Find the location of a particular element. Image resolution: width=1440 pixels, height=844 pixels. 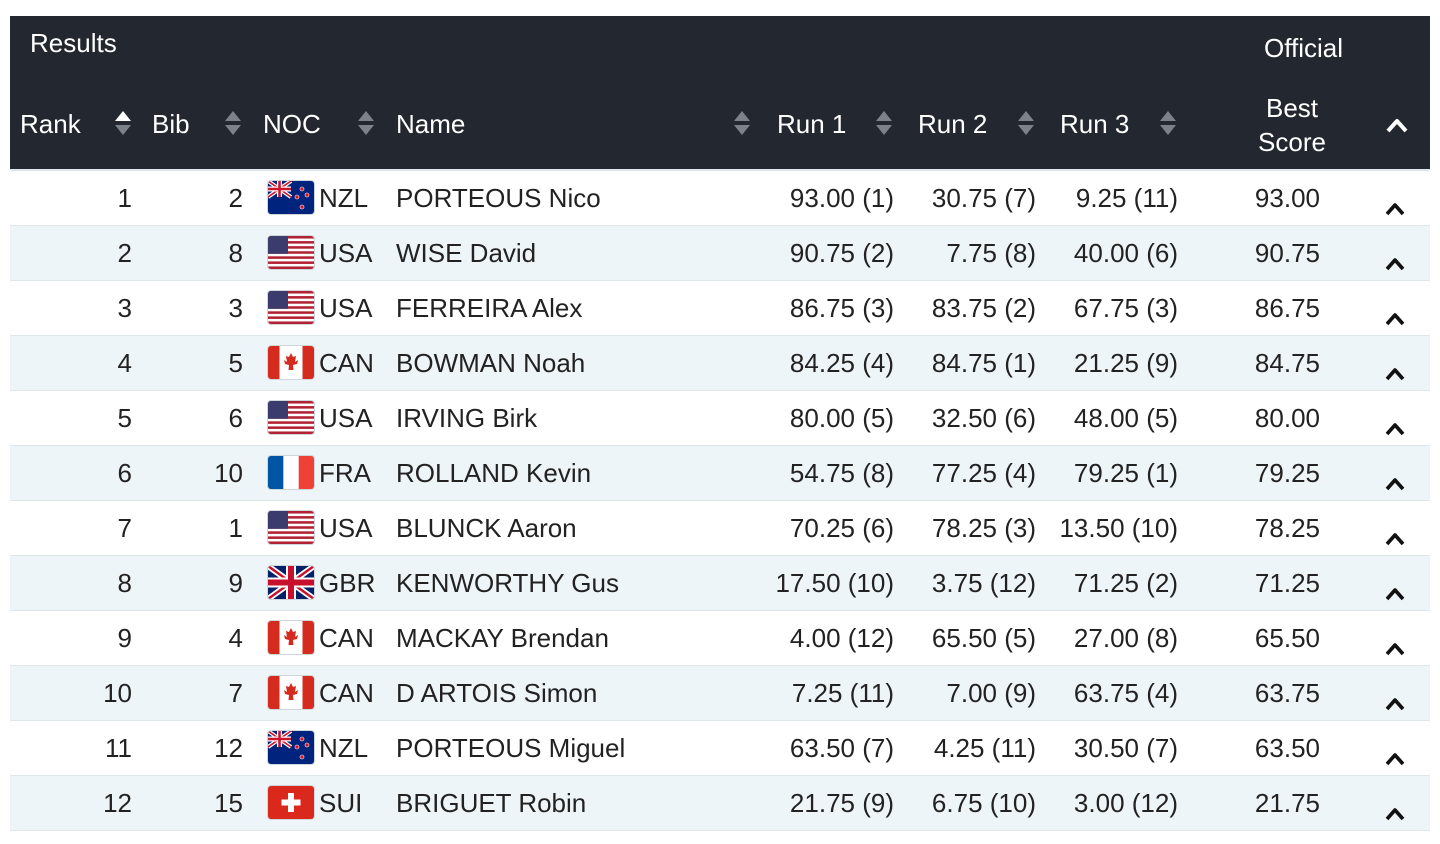

best-score: 71.25 is located at coordinates (1287, 583).